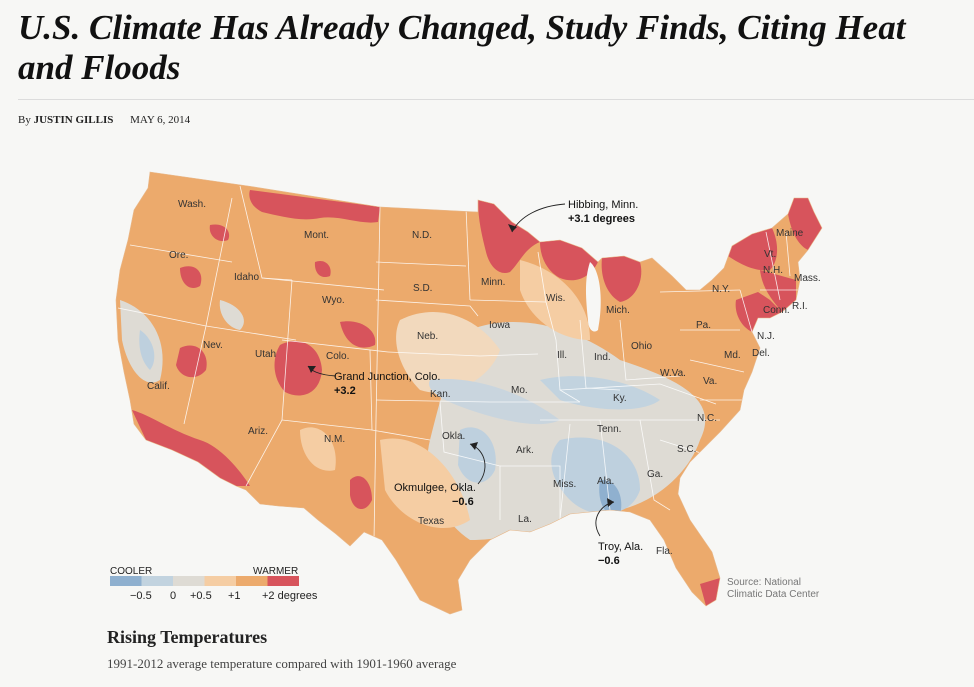 The image size is (974, 687). I want to click on state-label: Nev., so click(213, 345).